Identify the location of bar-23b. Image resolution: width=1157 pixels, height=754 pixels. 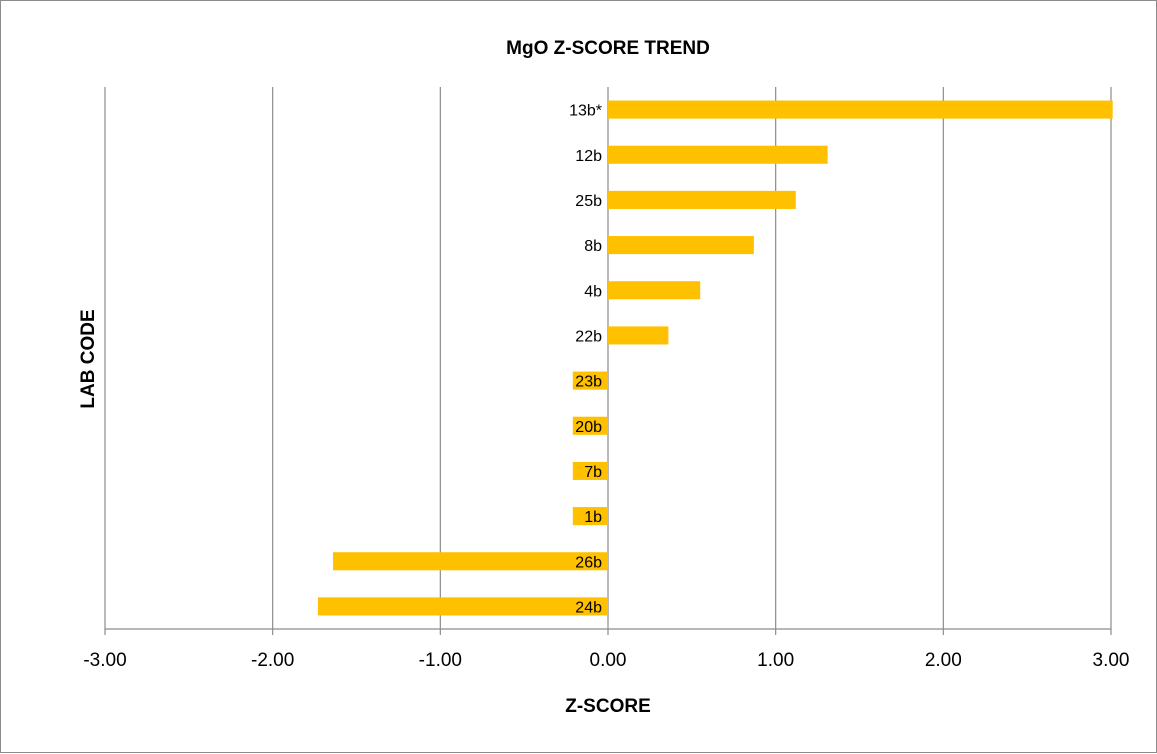
(590, 380).